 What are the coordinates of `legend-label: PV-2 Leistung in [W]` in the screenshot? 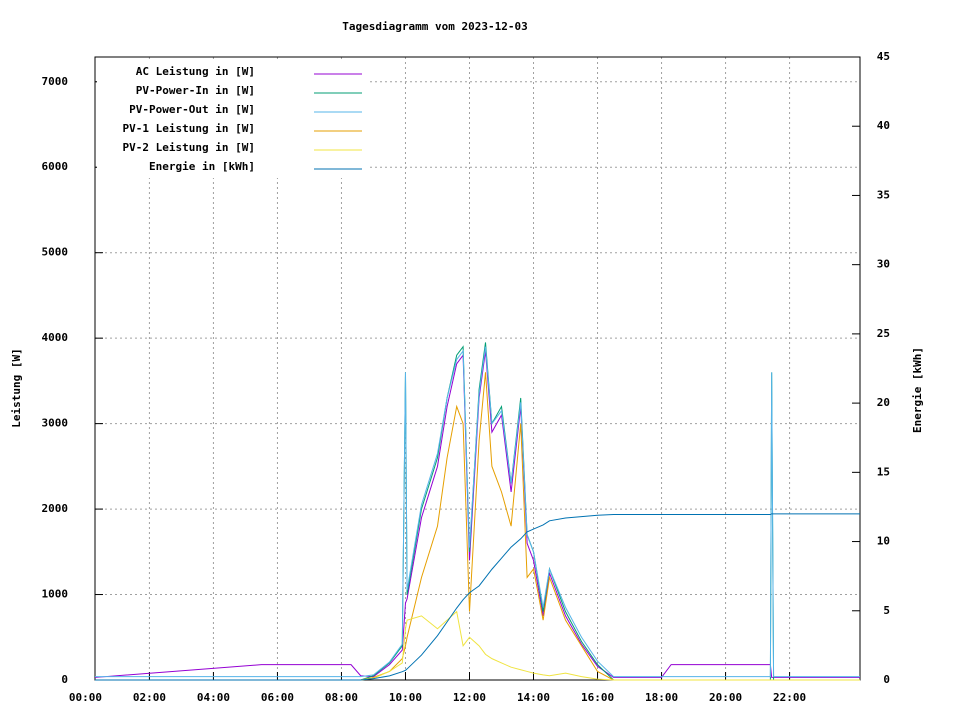 It's located at (189, 147).